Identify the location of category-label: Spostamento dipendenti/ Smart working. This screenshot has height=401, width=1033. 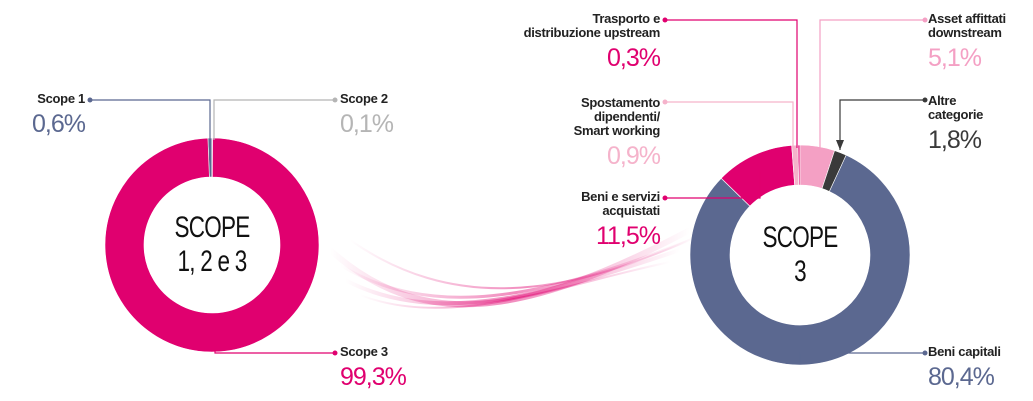
(617, 116).